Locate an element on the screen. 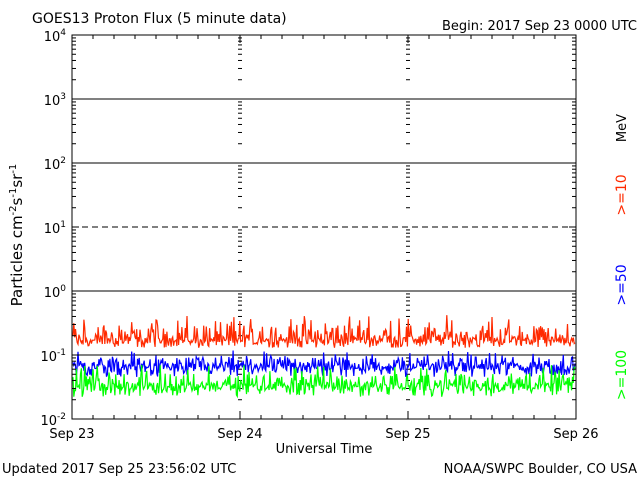 The height and width of the screenshot is (480, 640). y-axis-label-main: Particles cm is located at coordinates (17, 260).